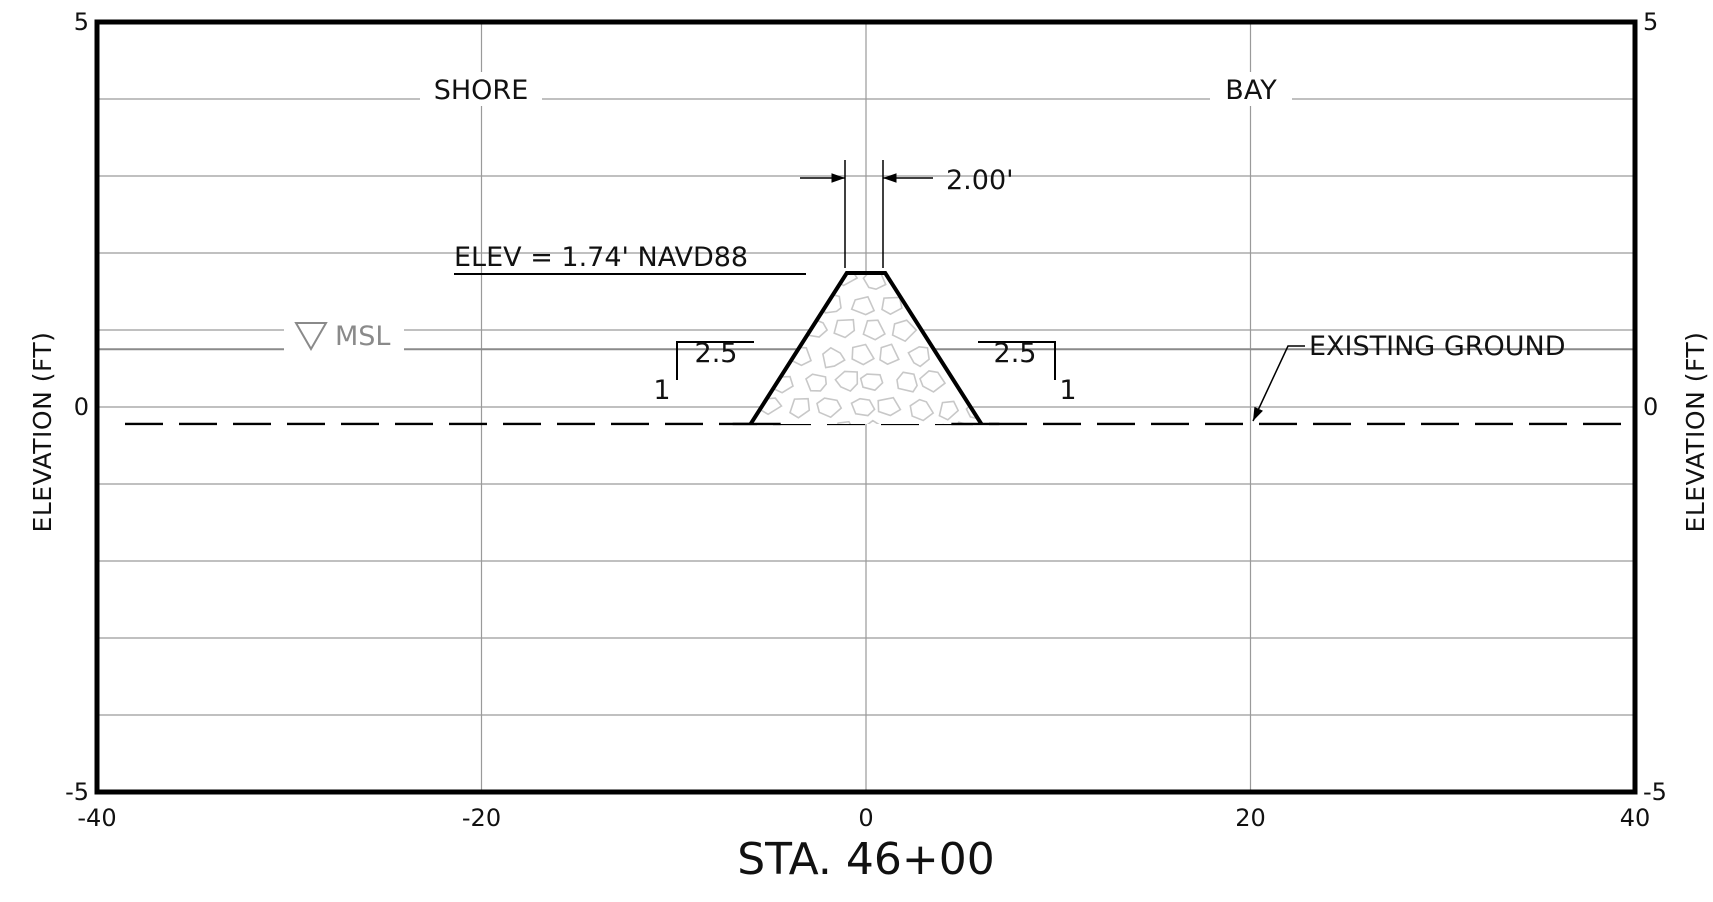 This screenshot has width=1713, height=902. Describe the element at coordinates (661, 390) in the screenshot. I see `slope-left-vertical: 1` at that location.